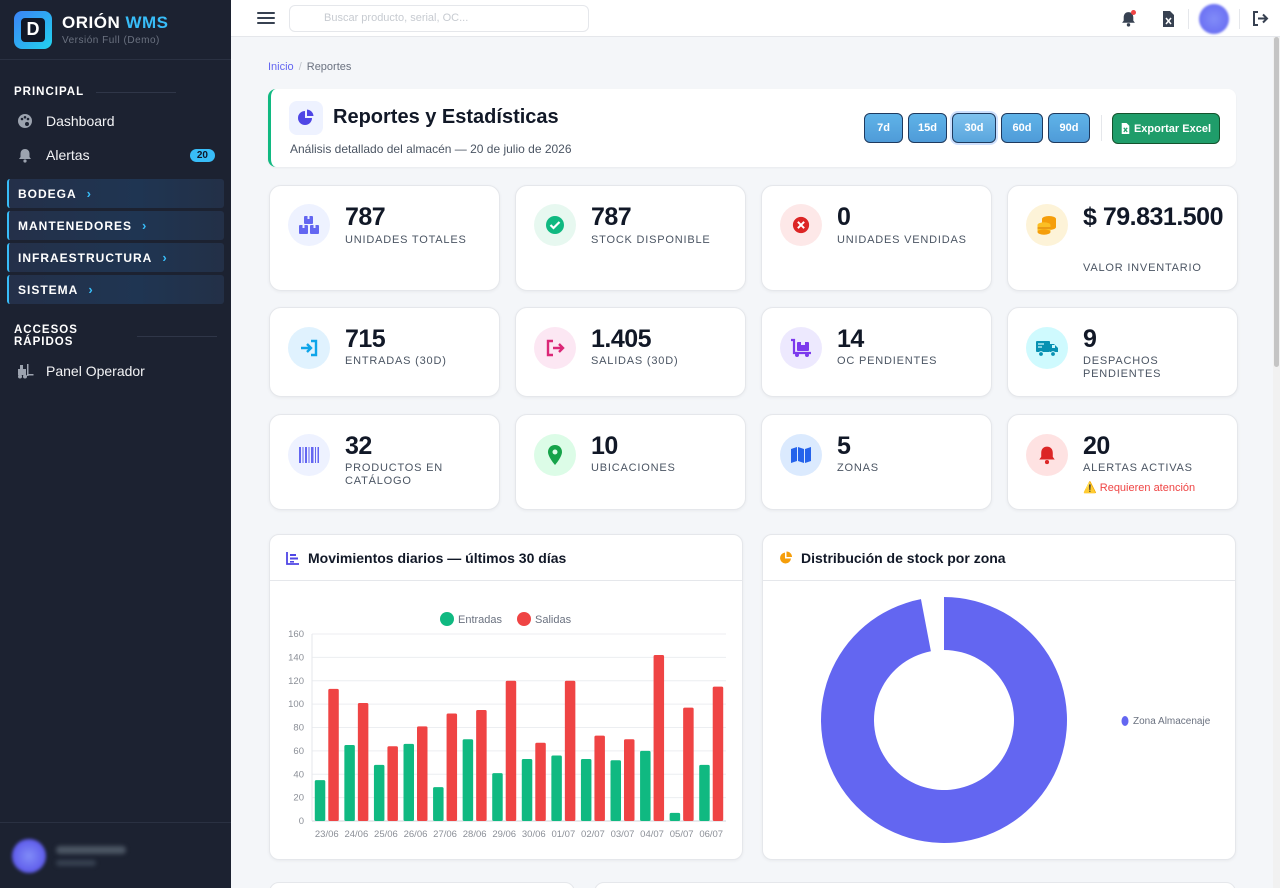  What do you see at coordinates (555, 225) in the screenshot?
I see `check-circle-icon` at bounding box center [555, 225].